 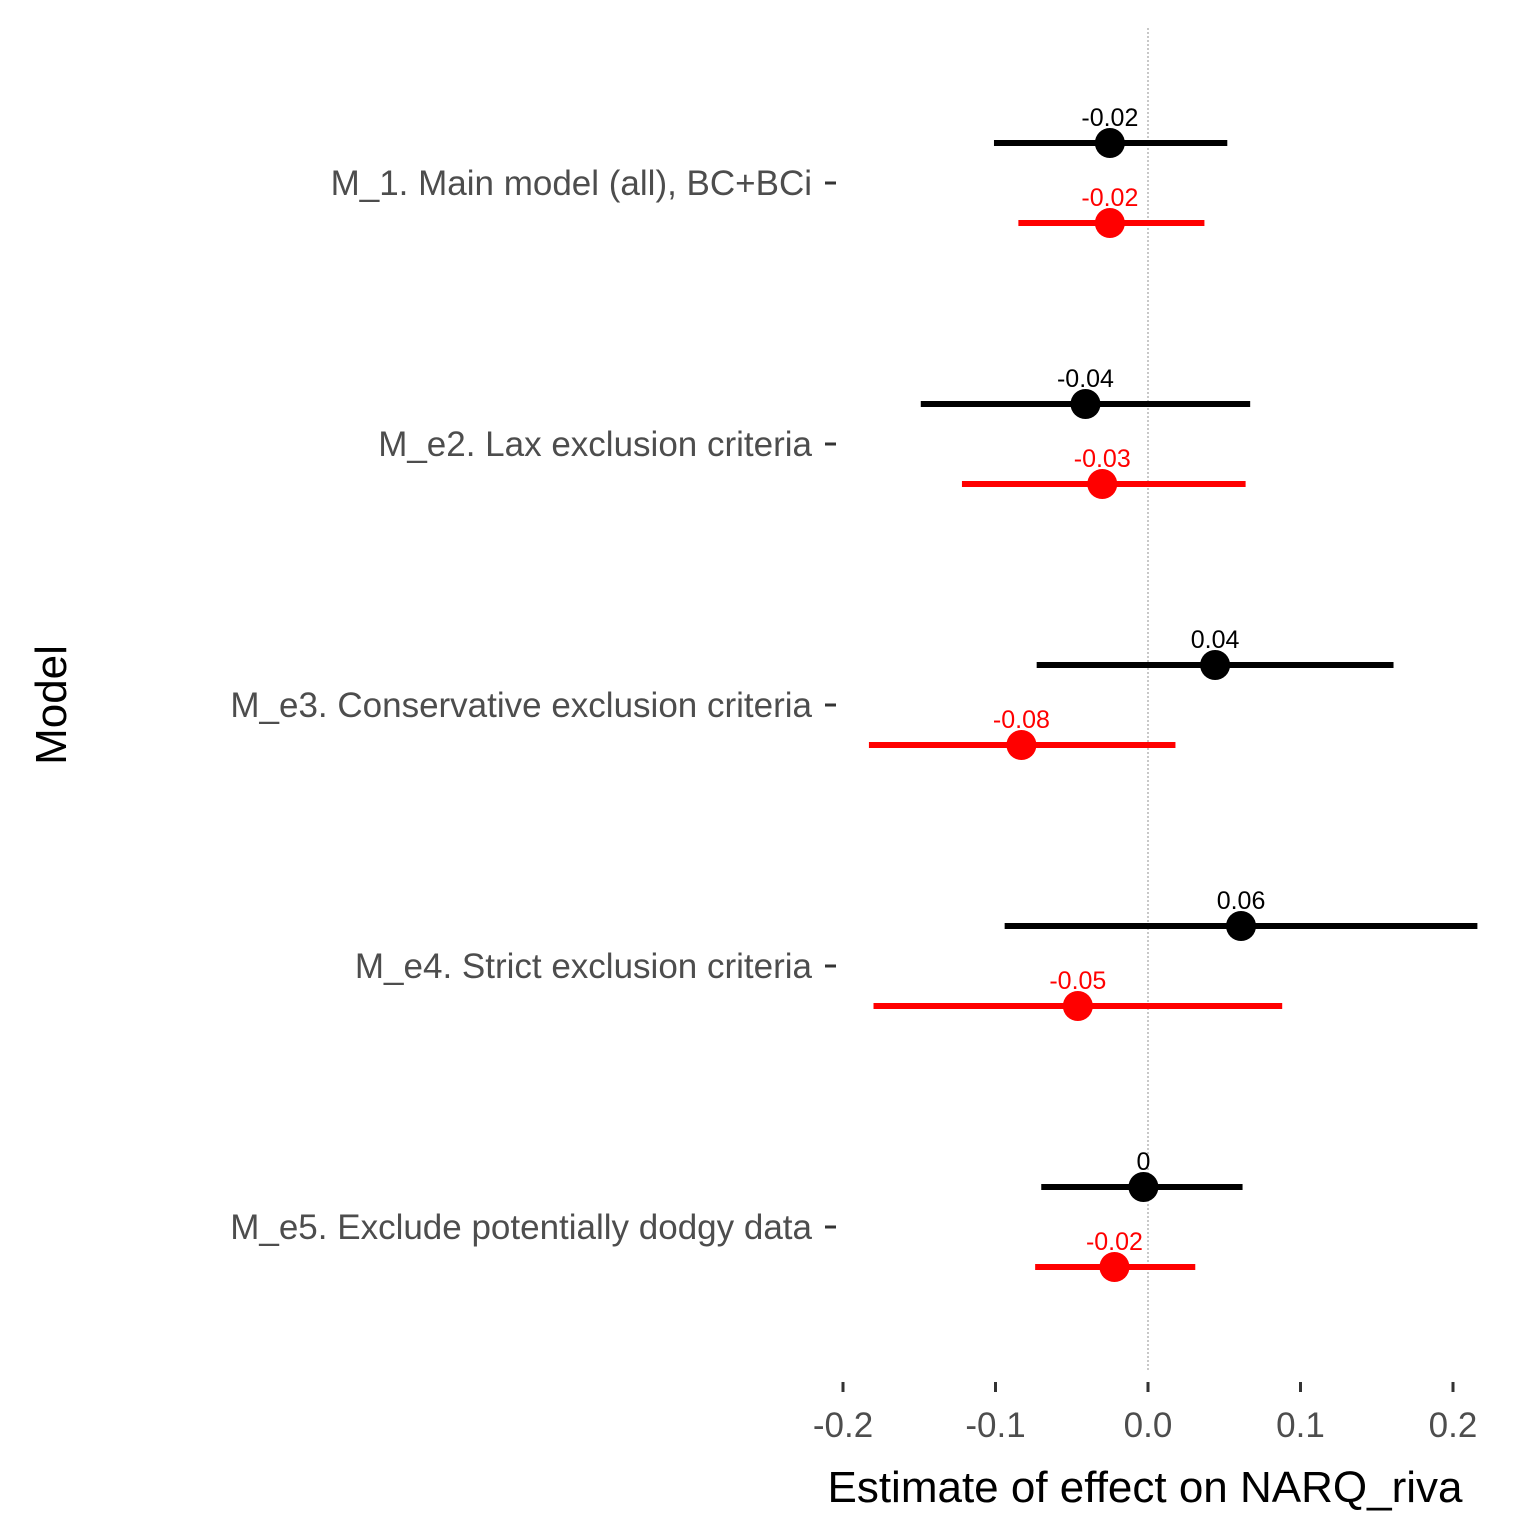 What do you see at coordinates (1102, 459) in the screenshot?
I see `estimate-label: -0.03` at bounding box center [1102, 459].